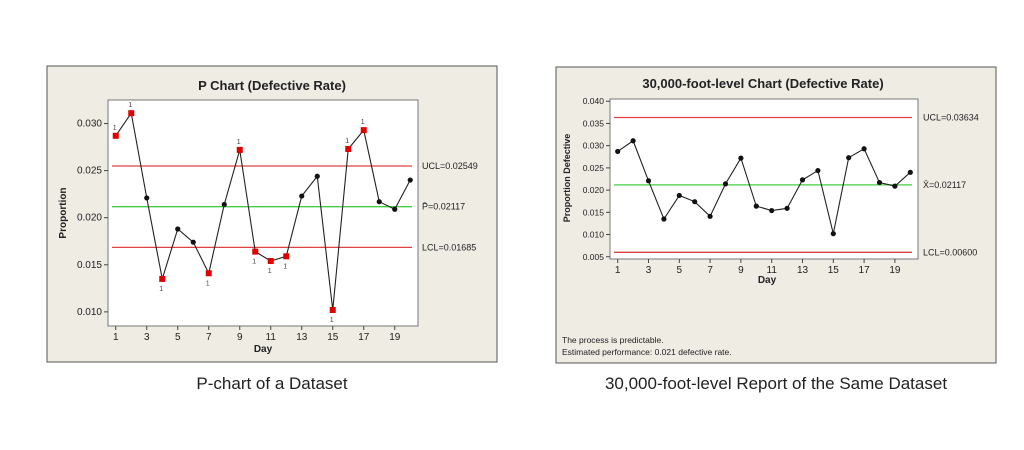 This screenshot has height=450, width=1024. I want to click on reference-line-label: UCL=0.03634, so click(951, 117).